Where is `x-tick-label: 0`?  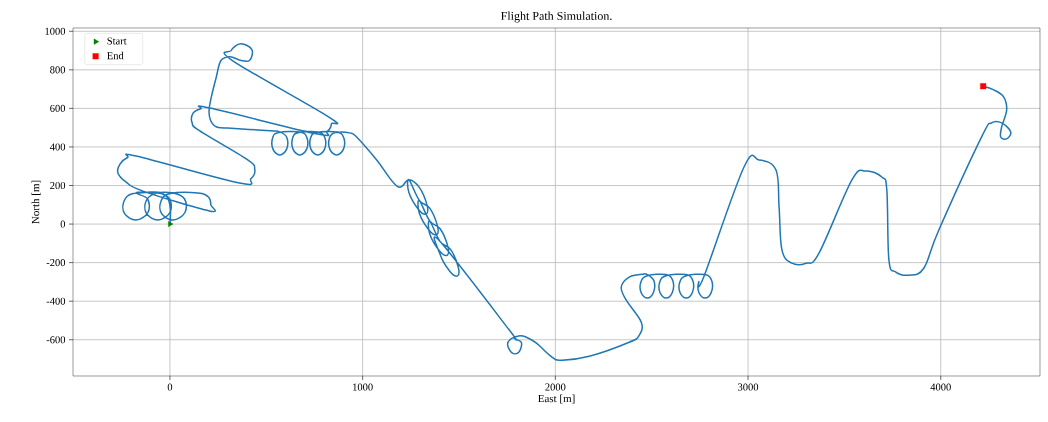 x-tick-label: 0 is located at coordinates (170, 387).